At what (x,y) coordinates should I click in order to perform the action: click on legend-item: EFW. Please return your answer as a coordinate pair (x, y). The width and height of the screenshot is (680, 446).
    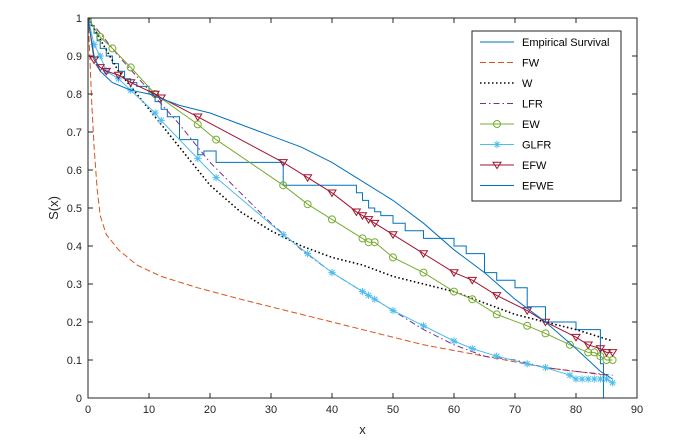
    Looking at the image, I should click on (513, 166).